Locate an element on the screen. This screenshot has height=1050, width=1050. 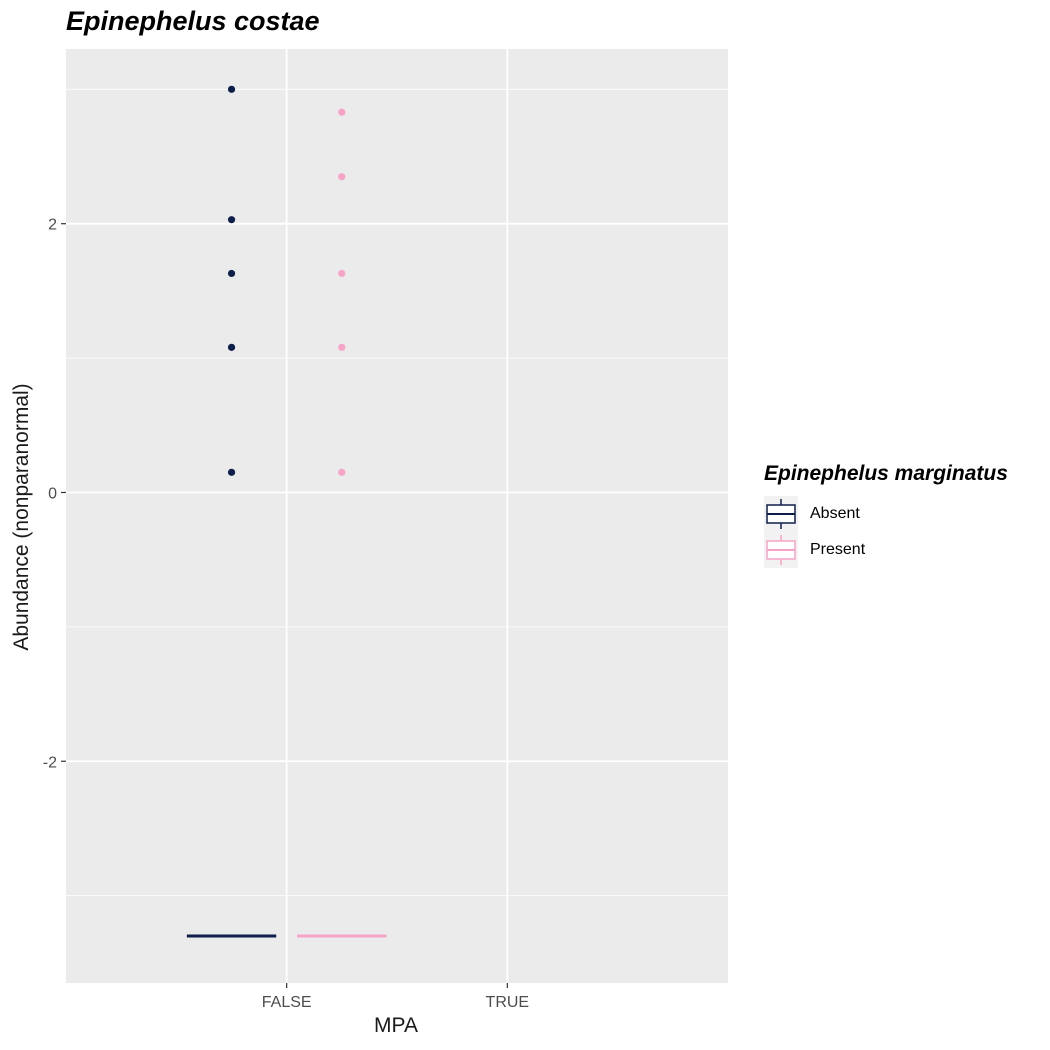
legend: Epinephelus marginatus Absent Present is located at coordinates (886, 515).